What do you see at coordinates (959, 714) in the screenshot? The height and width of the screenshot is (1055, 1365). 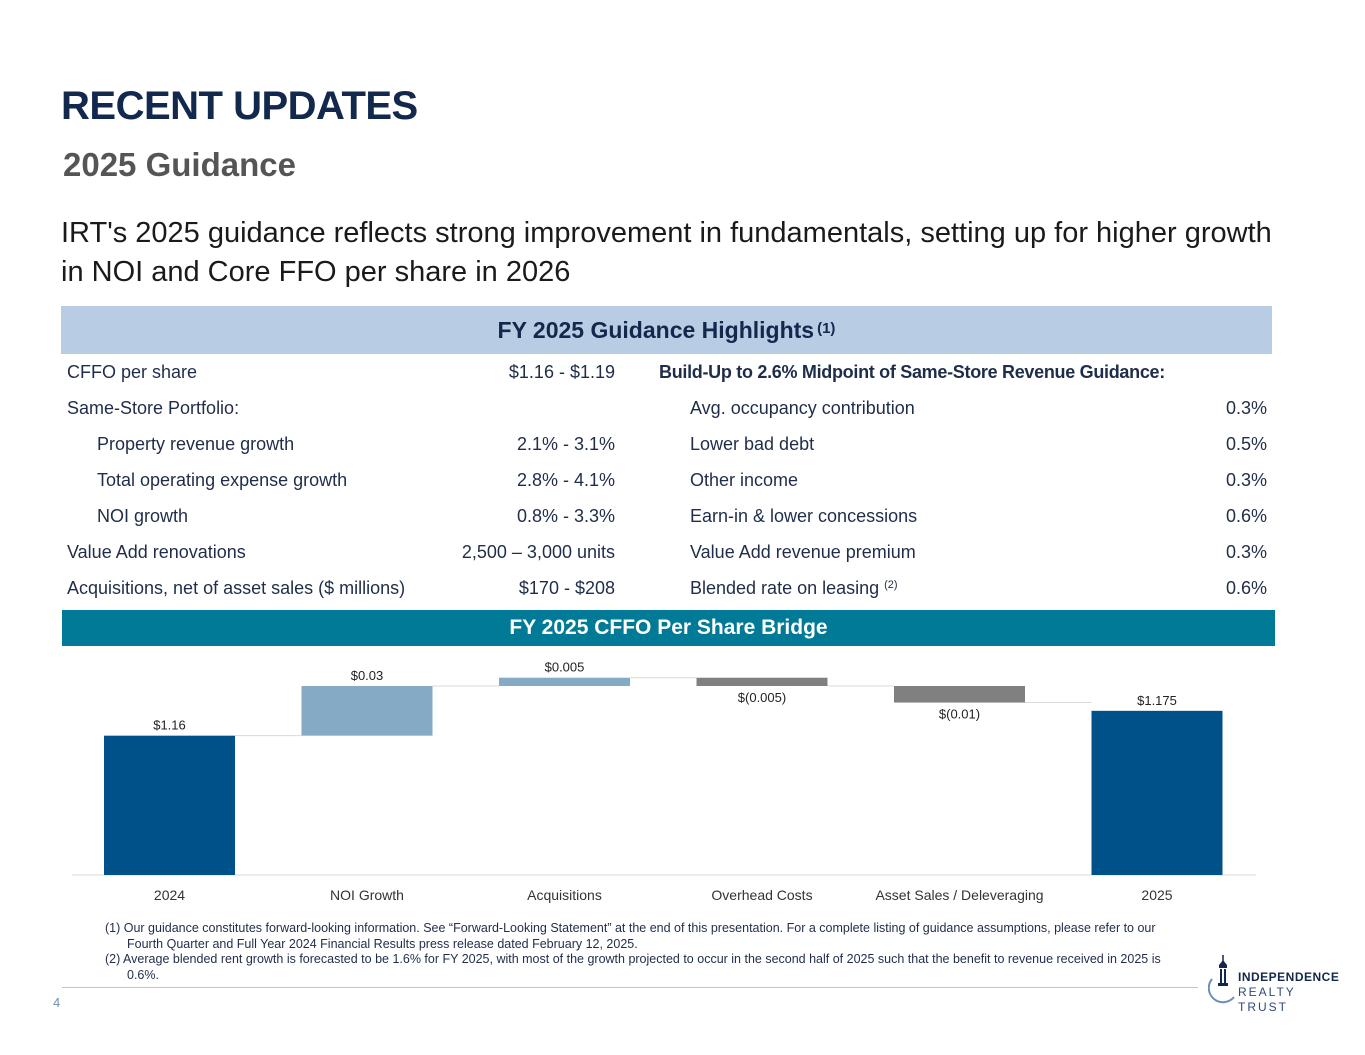 I see `data-label: $(0.01)` at bounding box center [959, 714].